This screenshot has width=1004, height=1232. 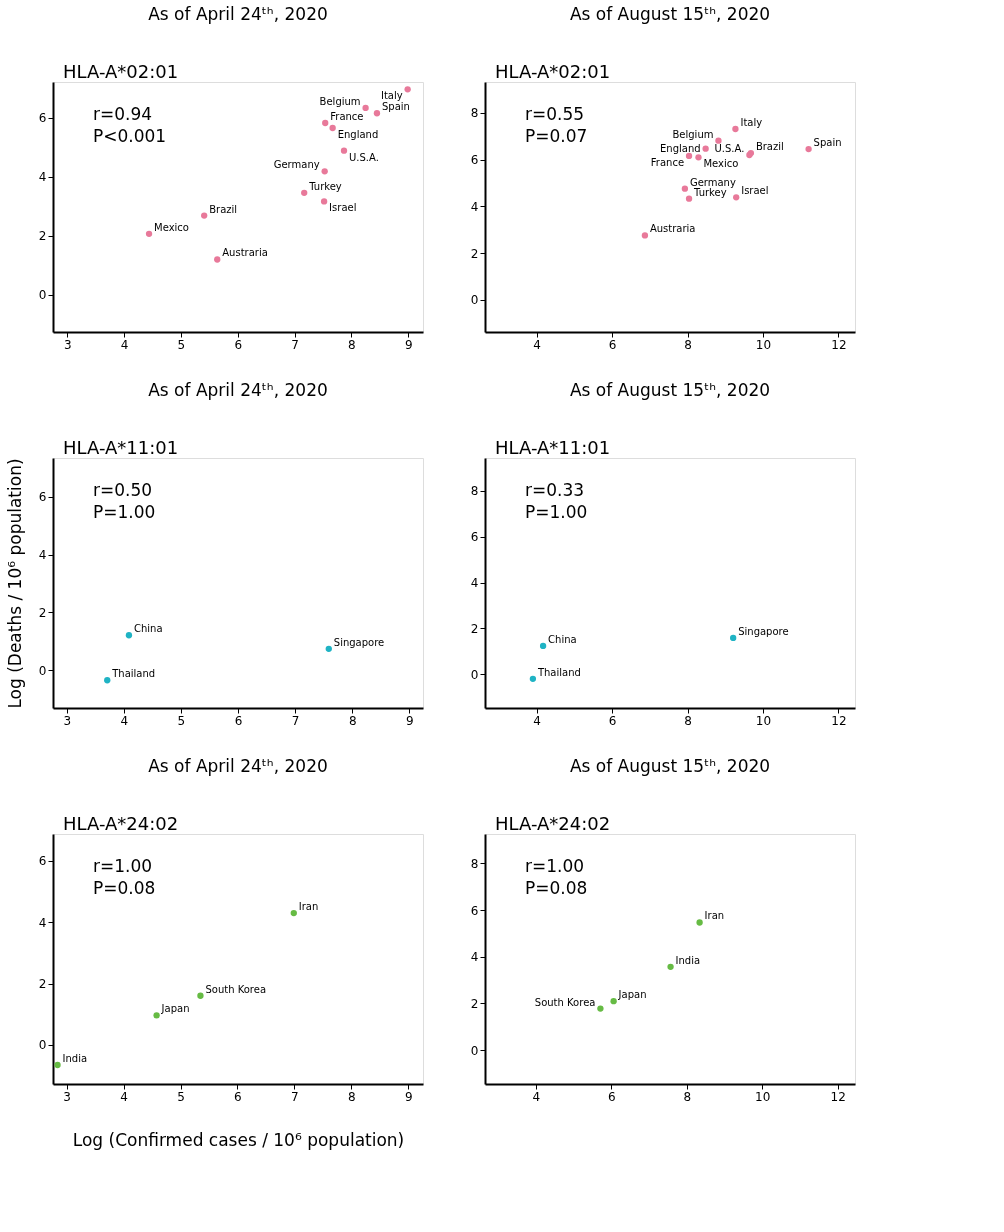 What do you see at coordinates (555, 490) in the screenshot?
I see `annotation: r=0.33` at bounding box center [555, 490].